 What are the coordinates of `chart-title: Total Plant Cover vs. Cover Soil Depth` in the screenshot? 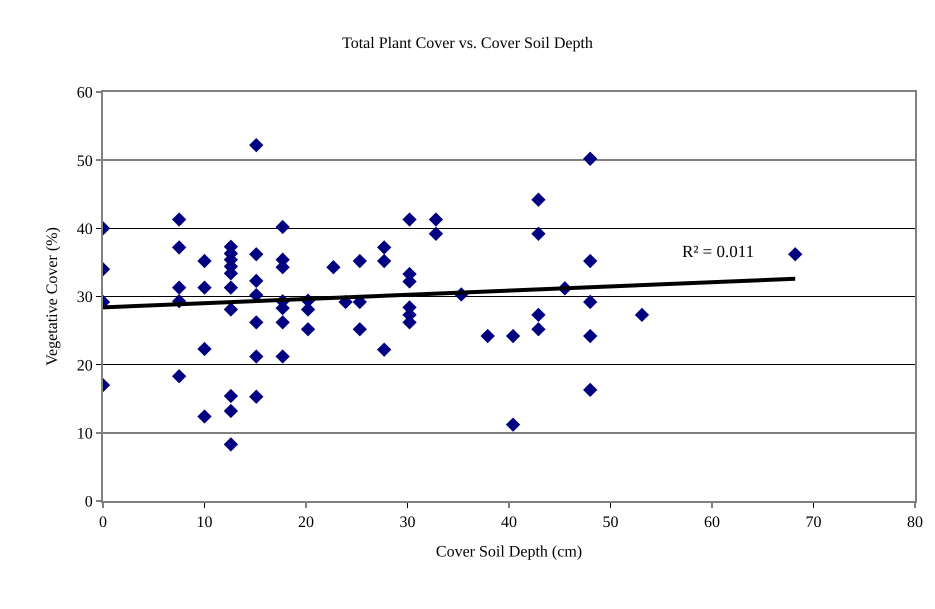 It's located at (467, 43).